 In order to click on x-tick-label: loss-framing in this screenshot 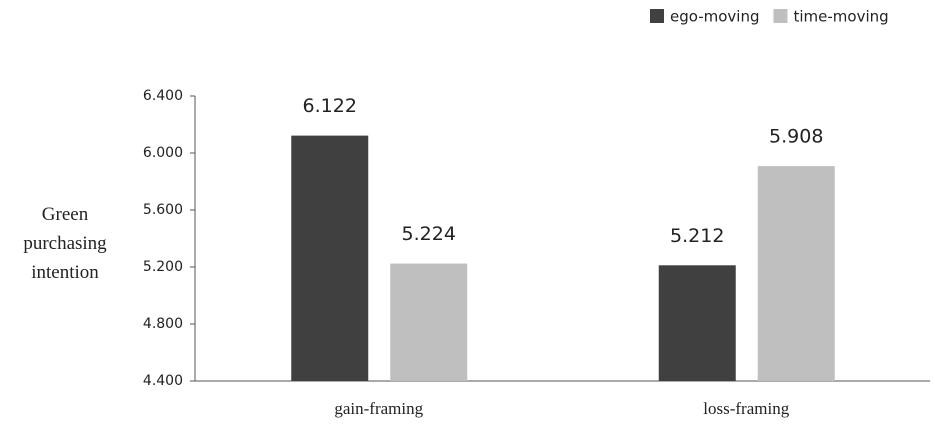, I will do `click(746, 408)`.